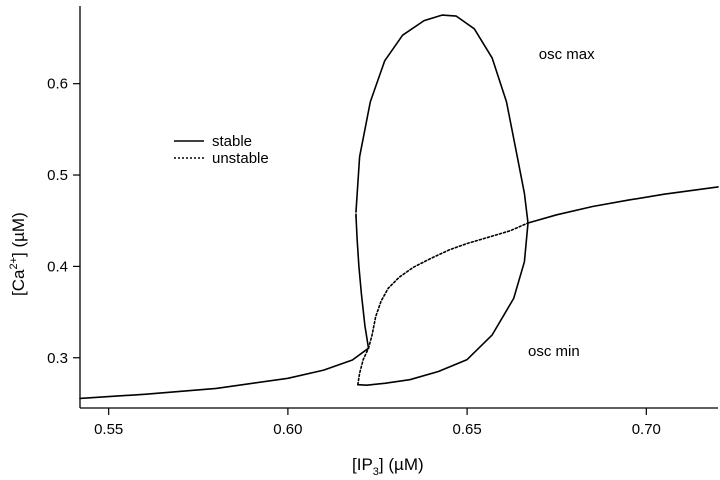 Image resolution: width=720 pixels, height=480 pixels. Describe the element at coordinates (57, 84) in the screenshot. I see `y-tick-label: 0.6` at that location.